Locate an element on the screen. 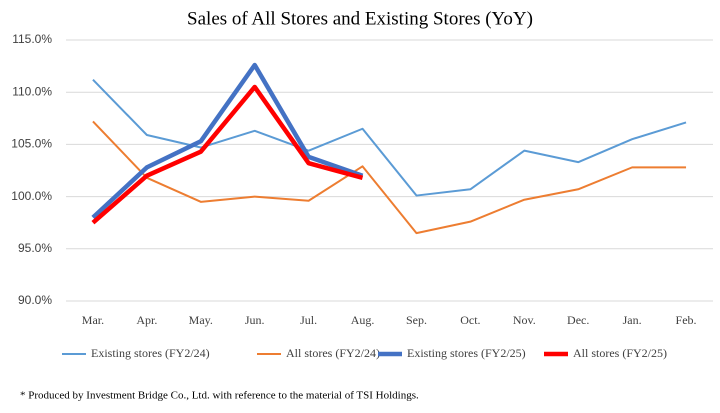  x-tick-label: Oct. is located at coordinates (470, 320).